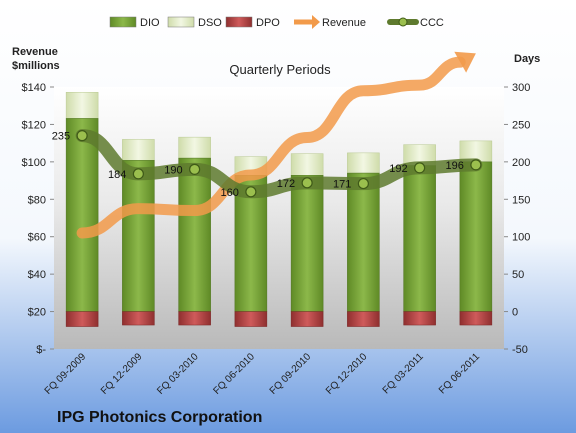 Image resolution: width=576 pixels, height=433 pixels. Describe the element at coordinates (465, 62) in the screenshot. I see `revenue-arrowhead` at that location.